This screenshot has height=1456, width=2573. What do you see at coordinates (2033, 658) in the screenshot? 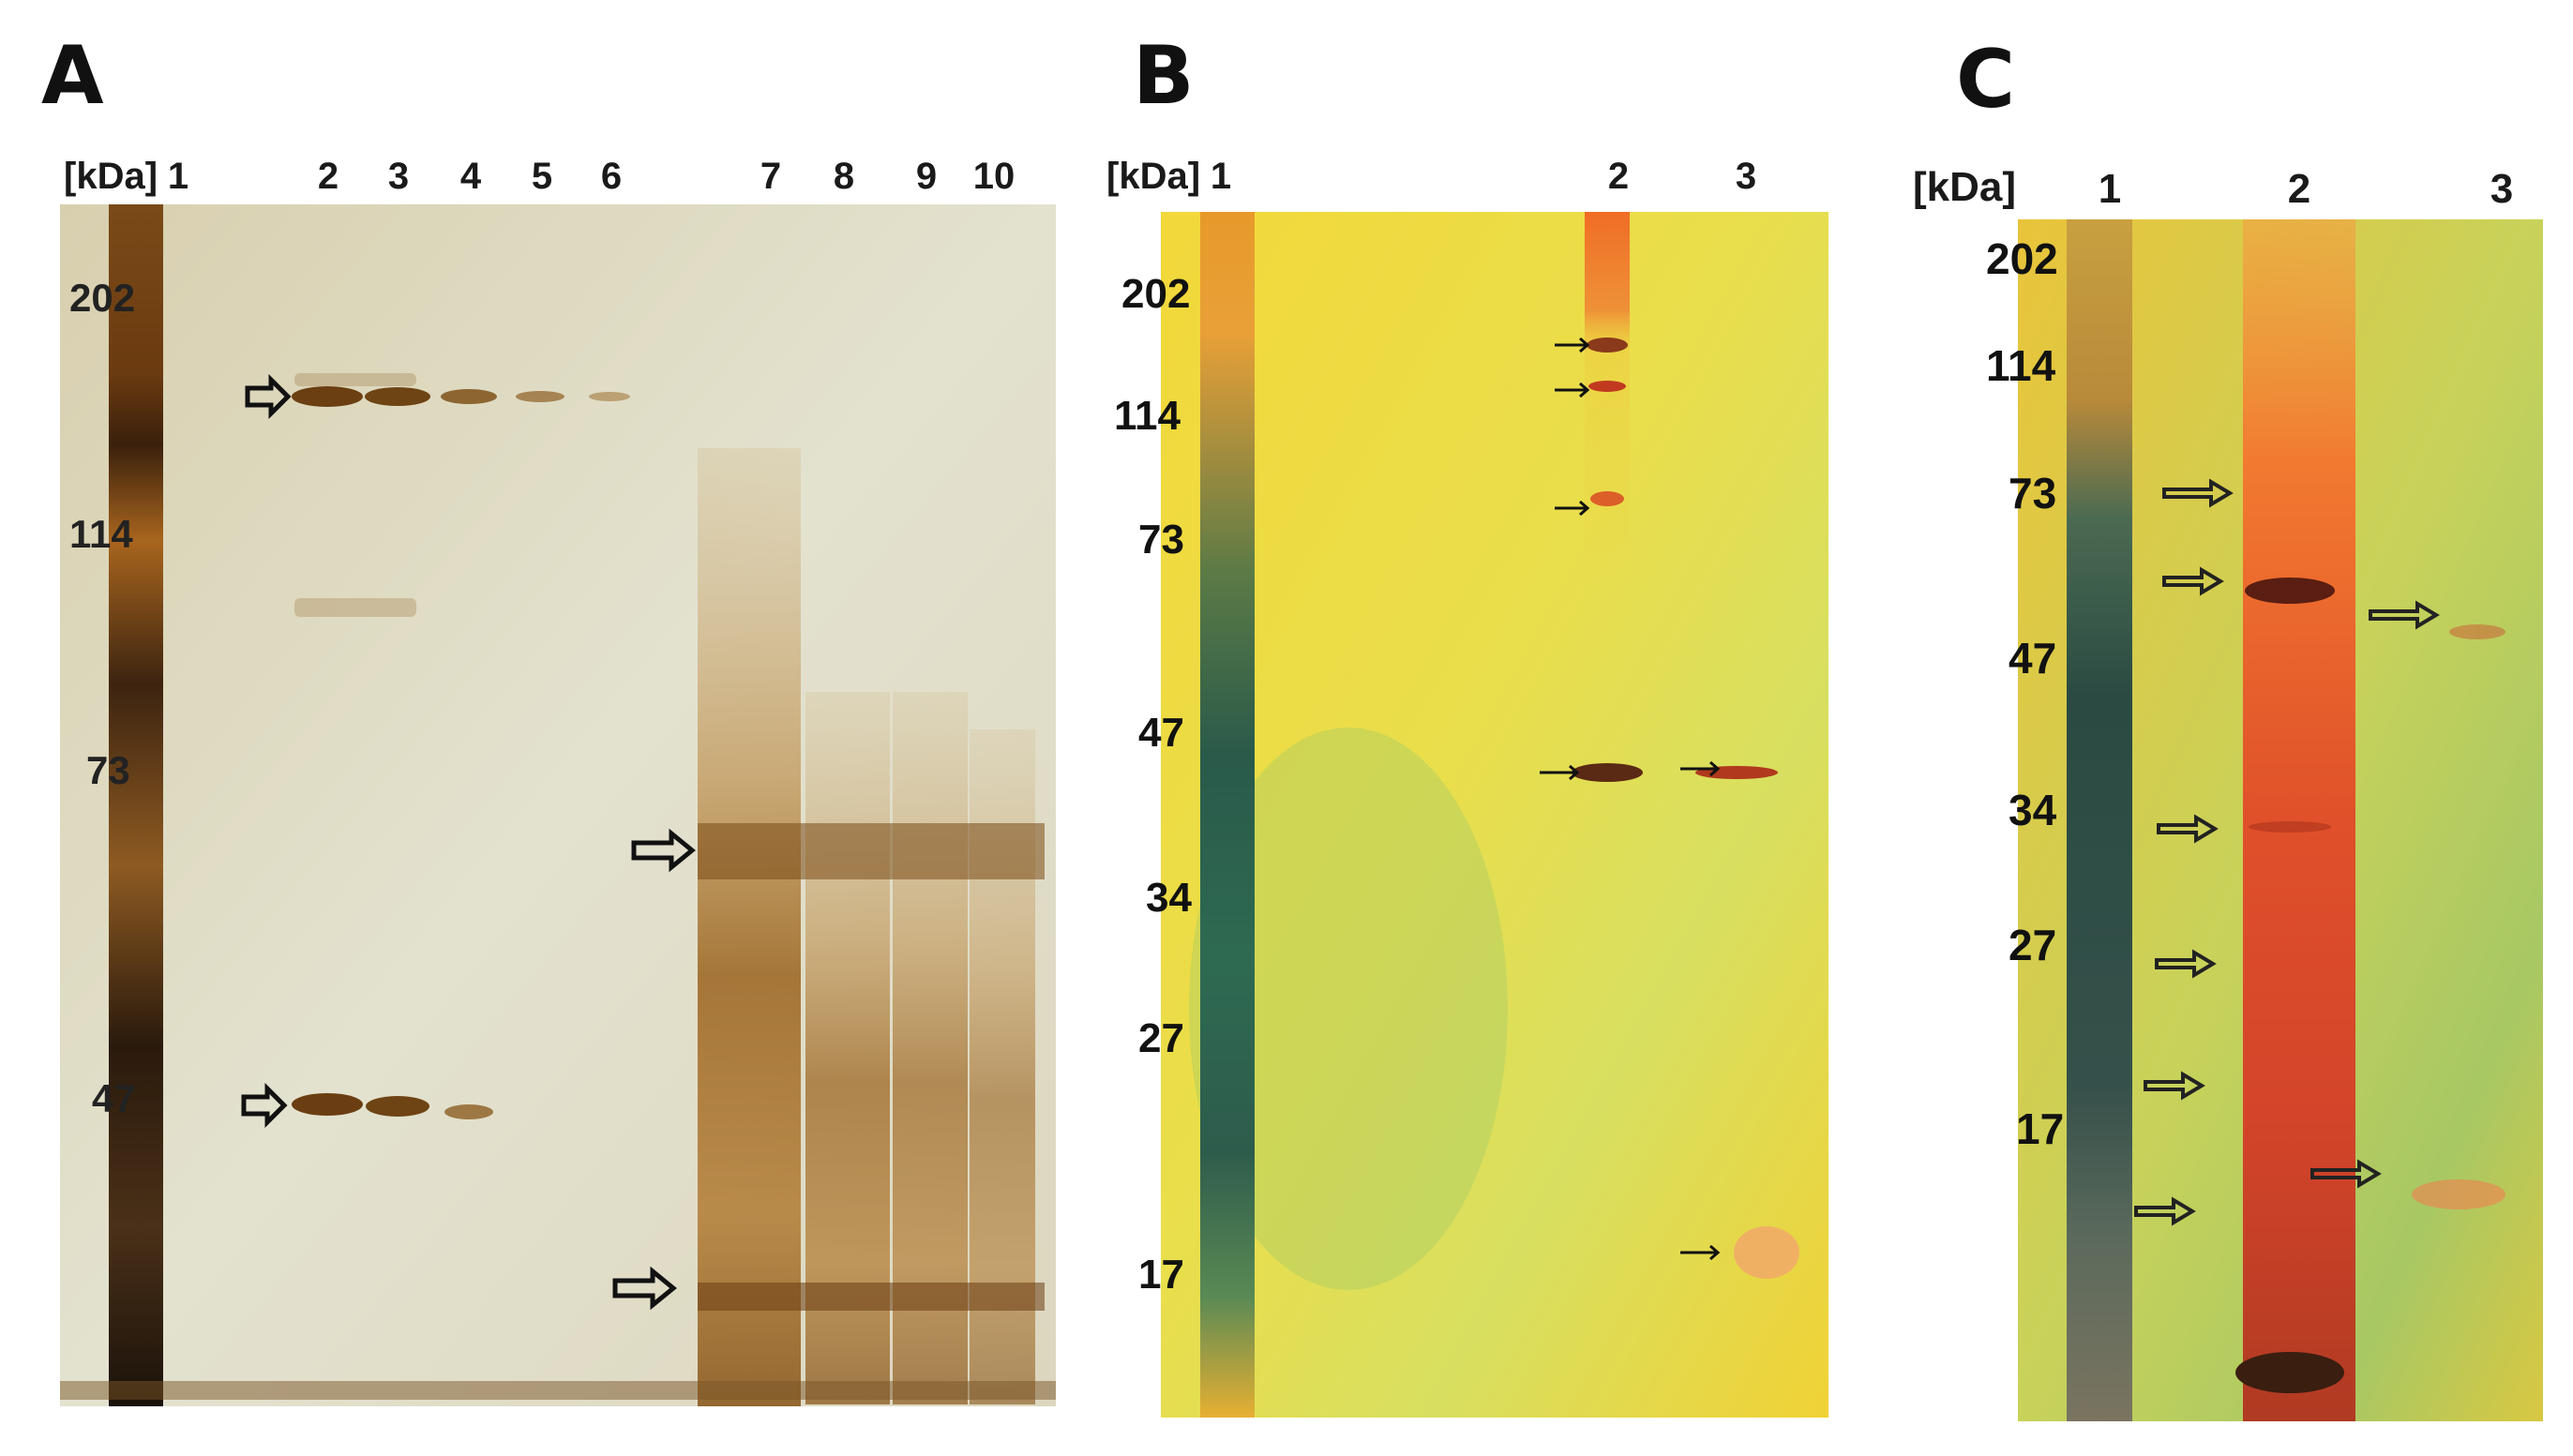
I see `panel-c-marker-47: 47` at bounding box center [2033, 658].